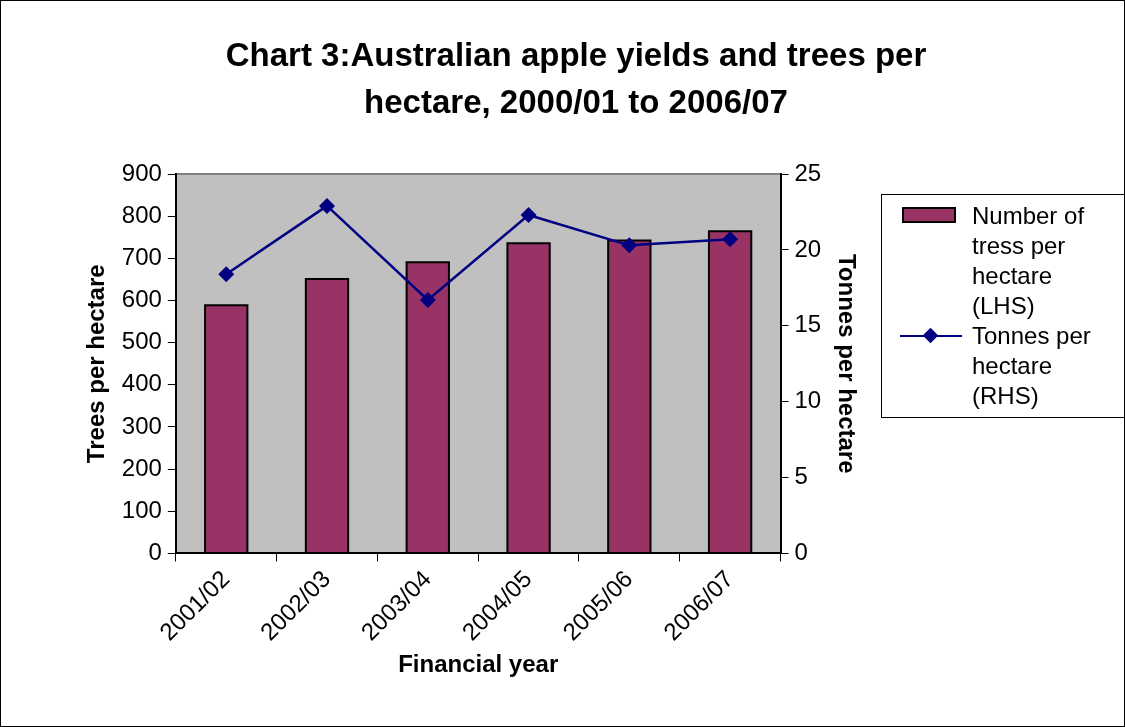 This screenshot has width=1125, height=727. Describe the element at coordinates (1029, 261) in the screenshot. I see `legend-label: Number of tress per hectare (LHS)` at that location.